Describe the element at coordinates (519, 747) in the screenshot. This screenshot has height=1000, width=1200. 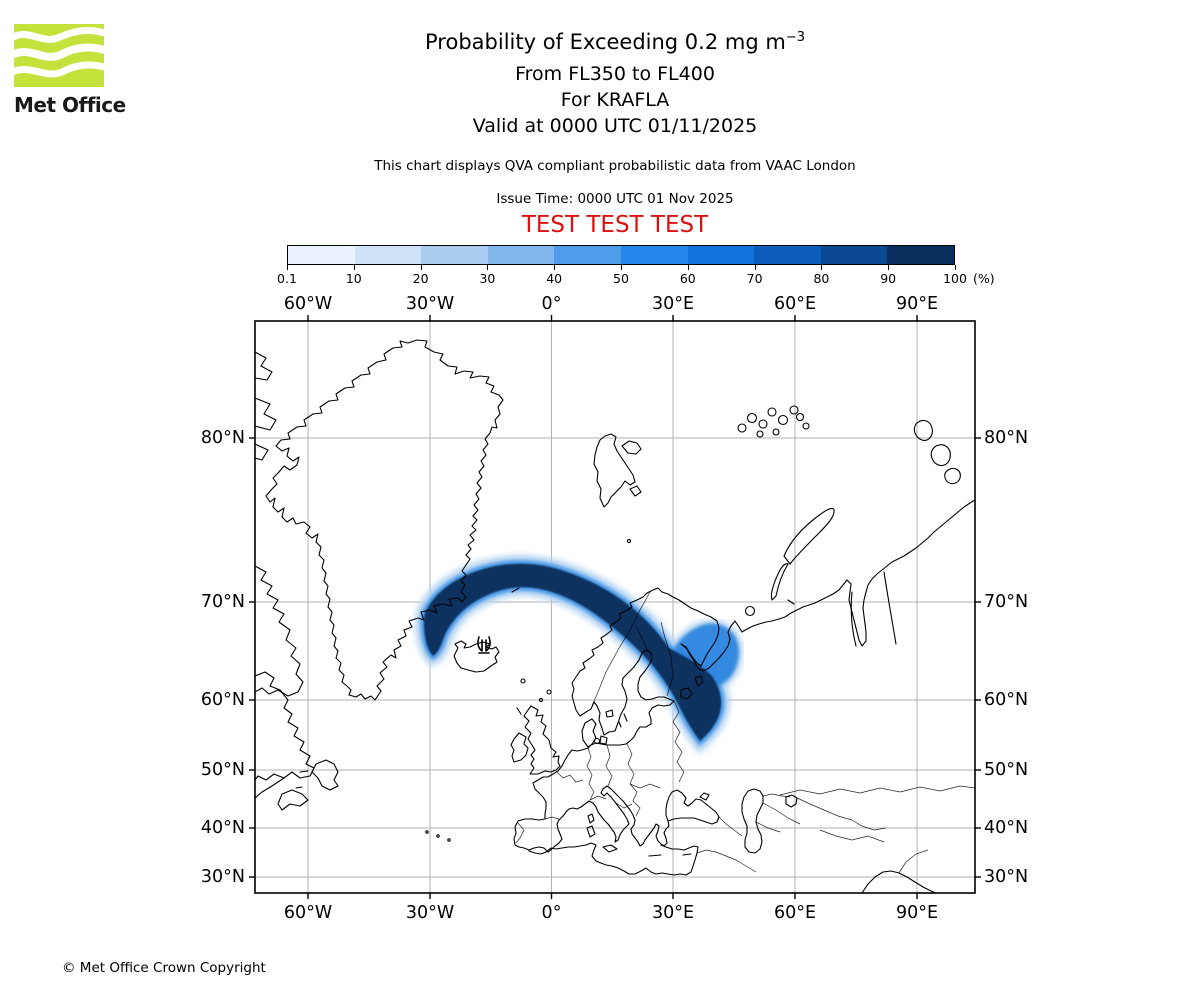
I see `coastline-ireland` at that location.